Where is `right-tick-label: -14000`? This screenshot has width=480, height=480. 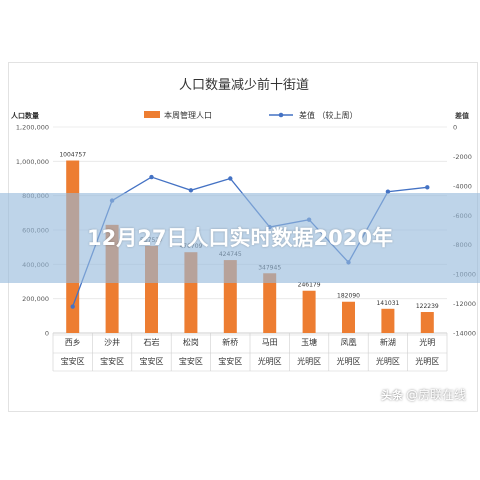 right-tick-label: -14000 is located at coordinates (464, 334).